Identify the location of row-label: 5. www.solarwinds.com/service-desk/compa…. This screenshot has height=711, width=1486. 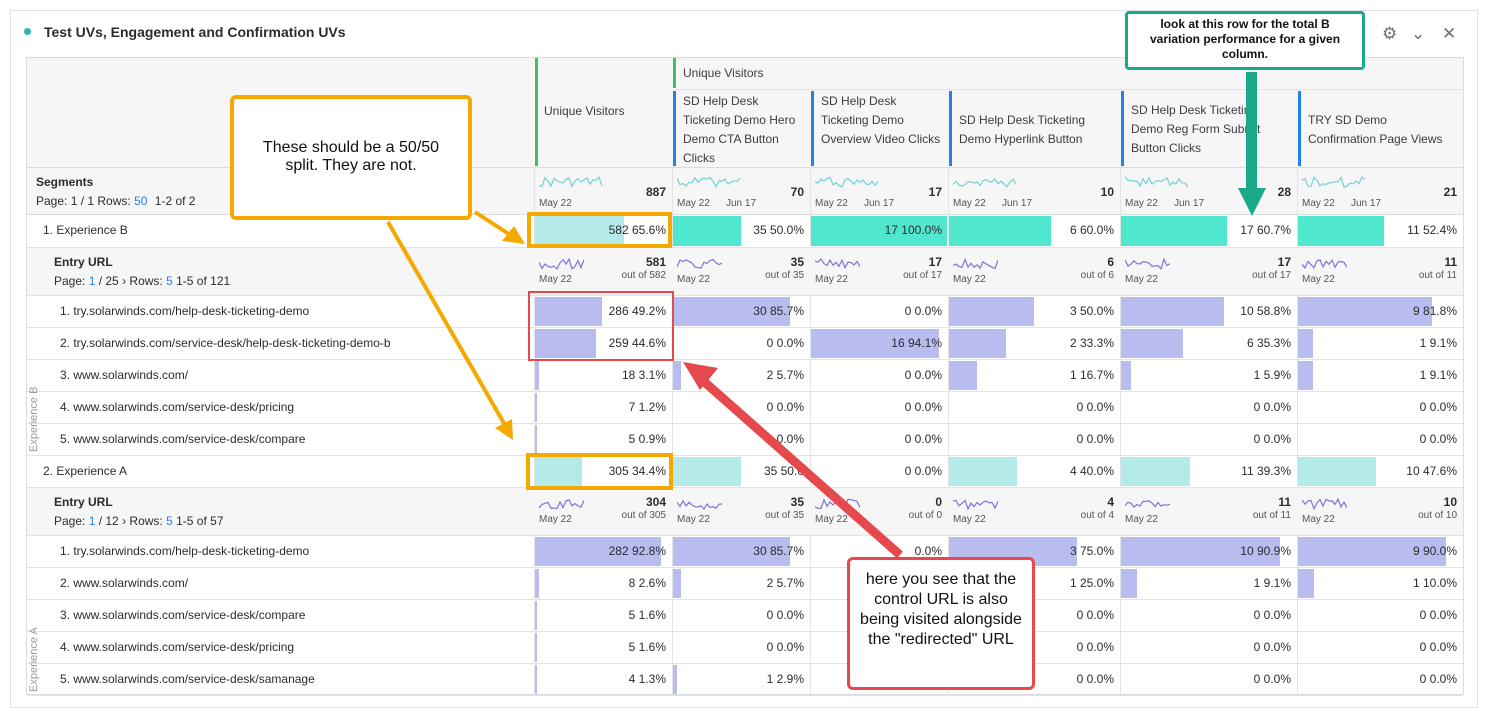
(183, 439).